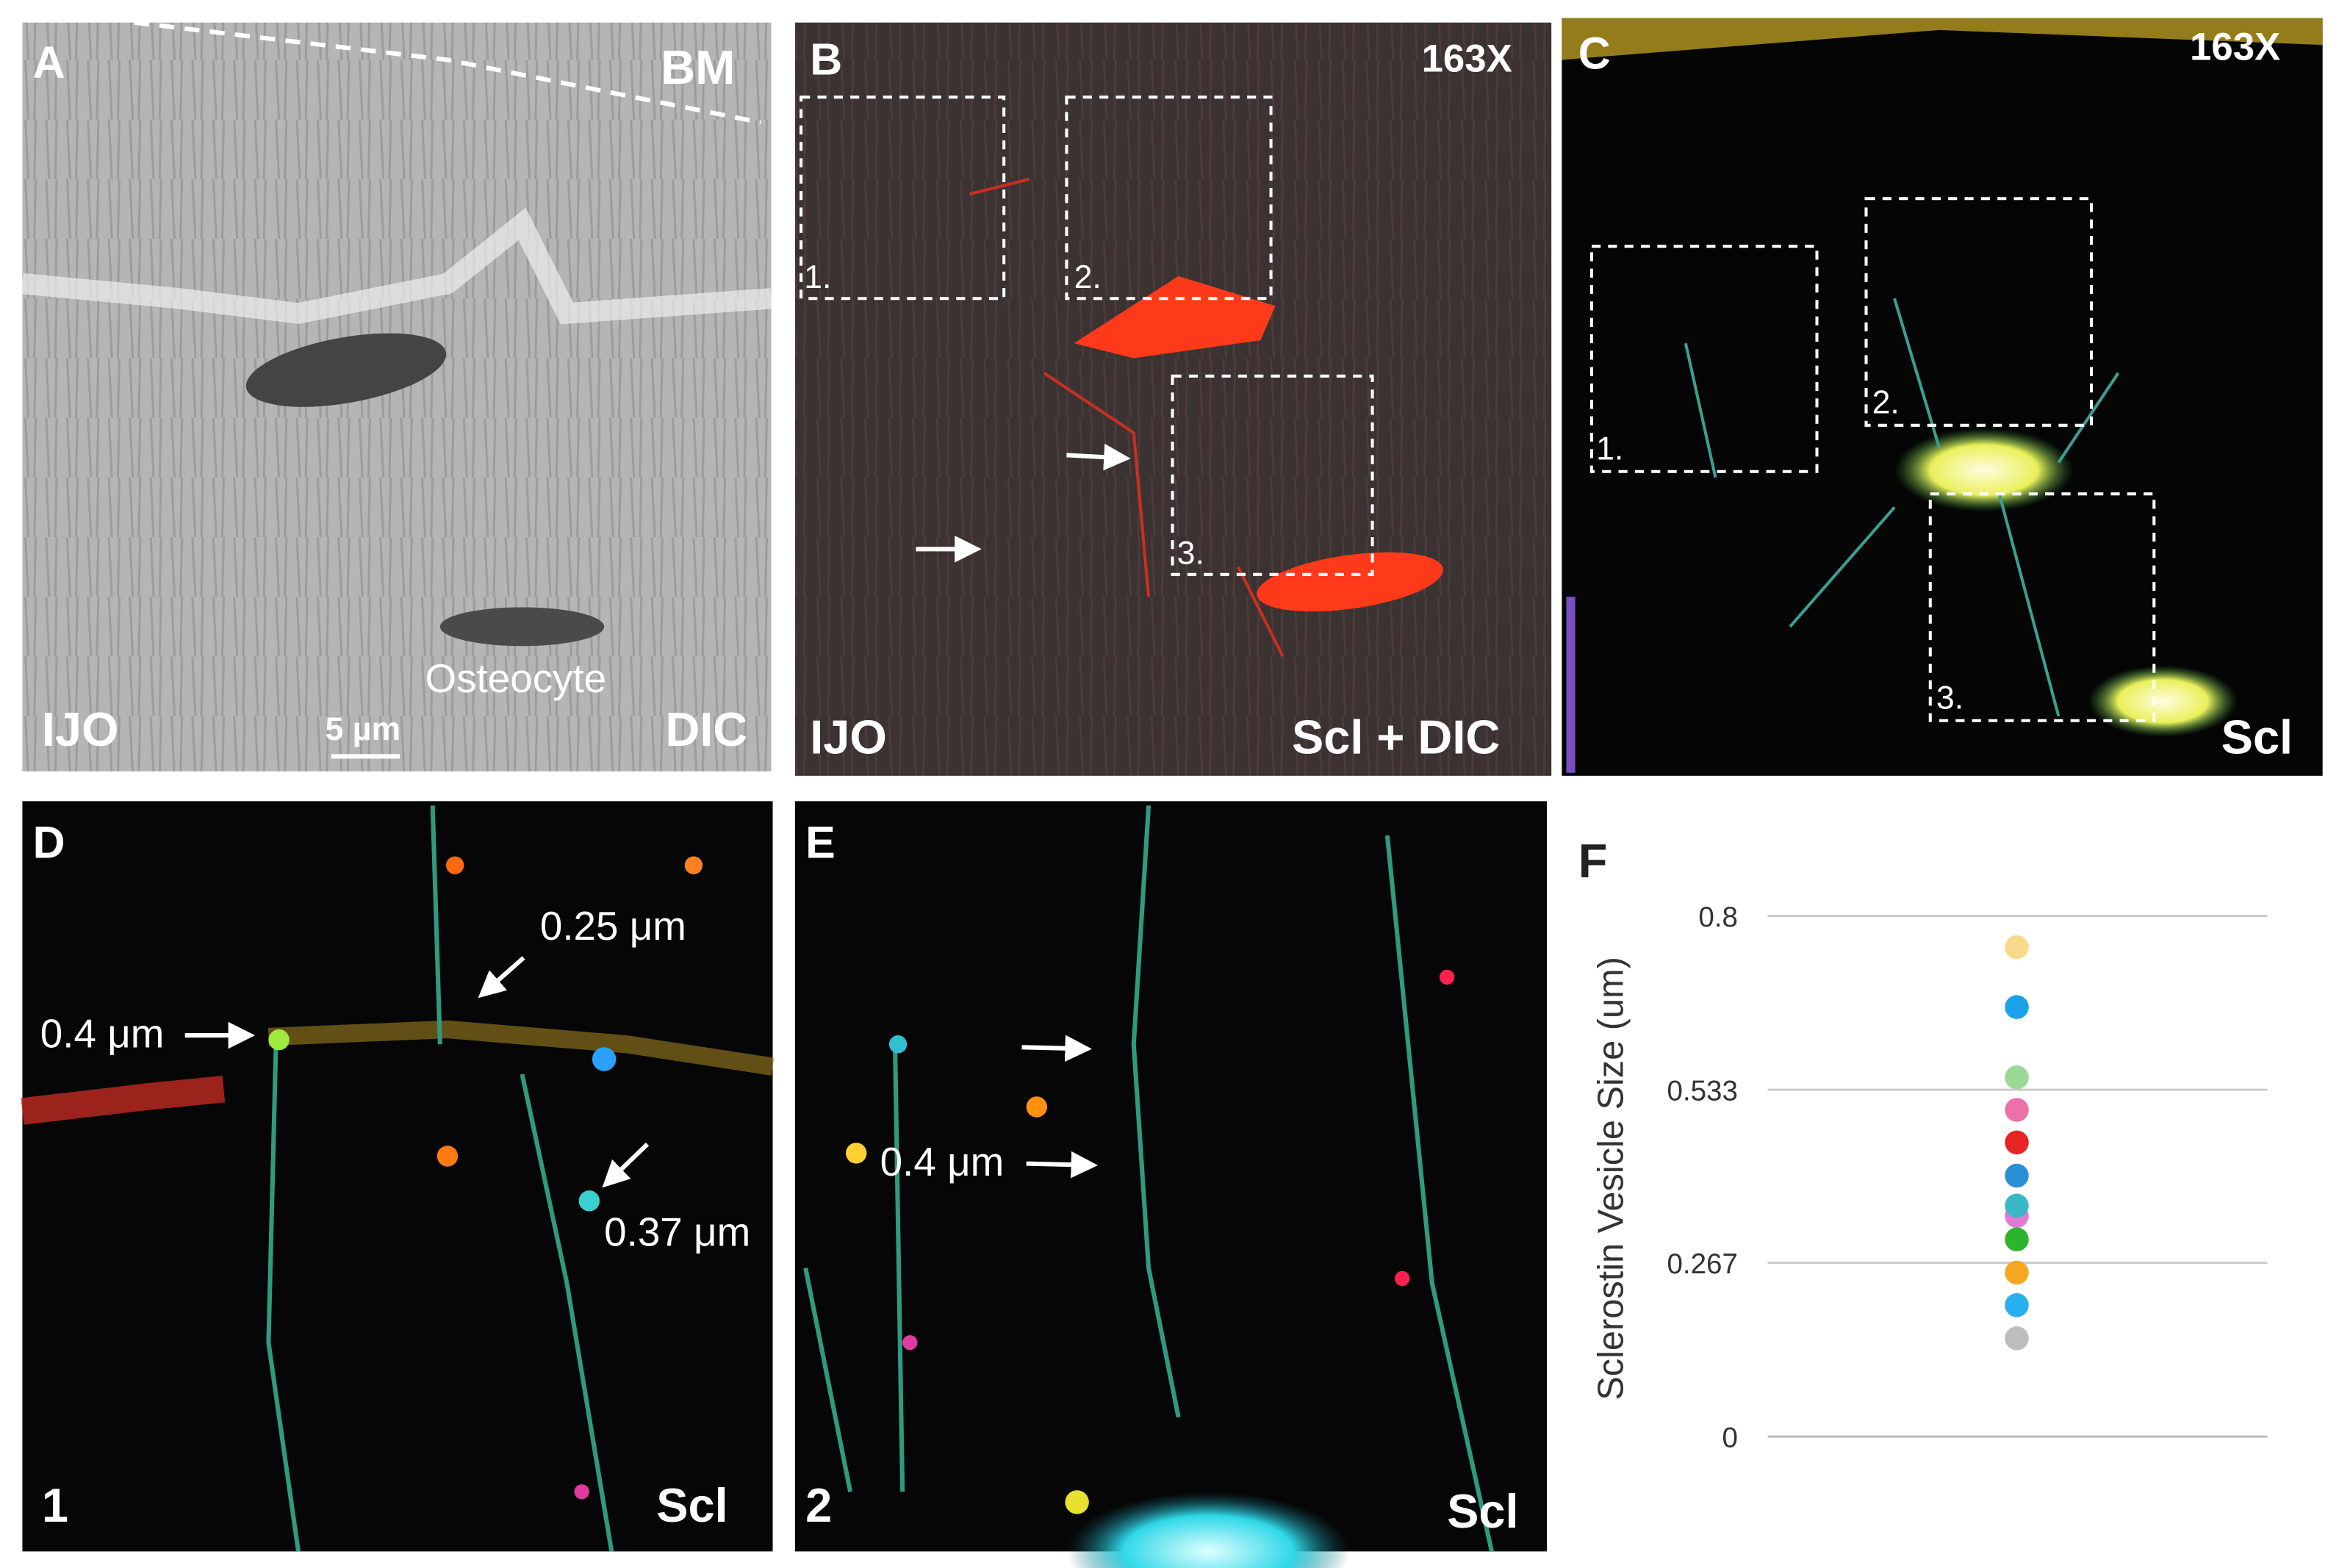 This screenshot has width=2339, height=1568. I want to click on panel-label: B, so click(826, 59).